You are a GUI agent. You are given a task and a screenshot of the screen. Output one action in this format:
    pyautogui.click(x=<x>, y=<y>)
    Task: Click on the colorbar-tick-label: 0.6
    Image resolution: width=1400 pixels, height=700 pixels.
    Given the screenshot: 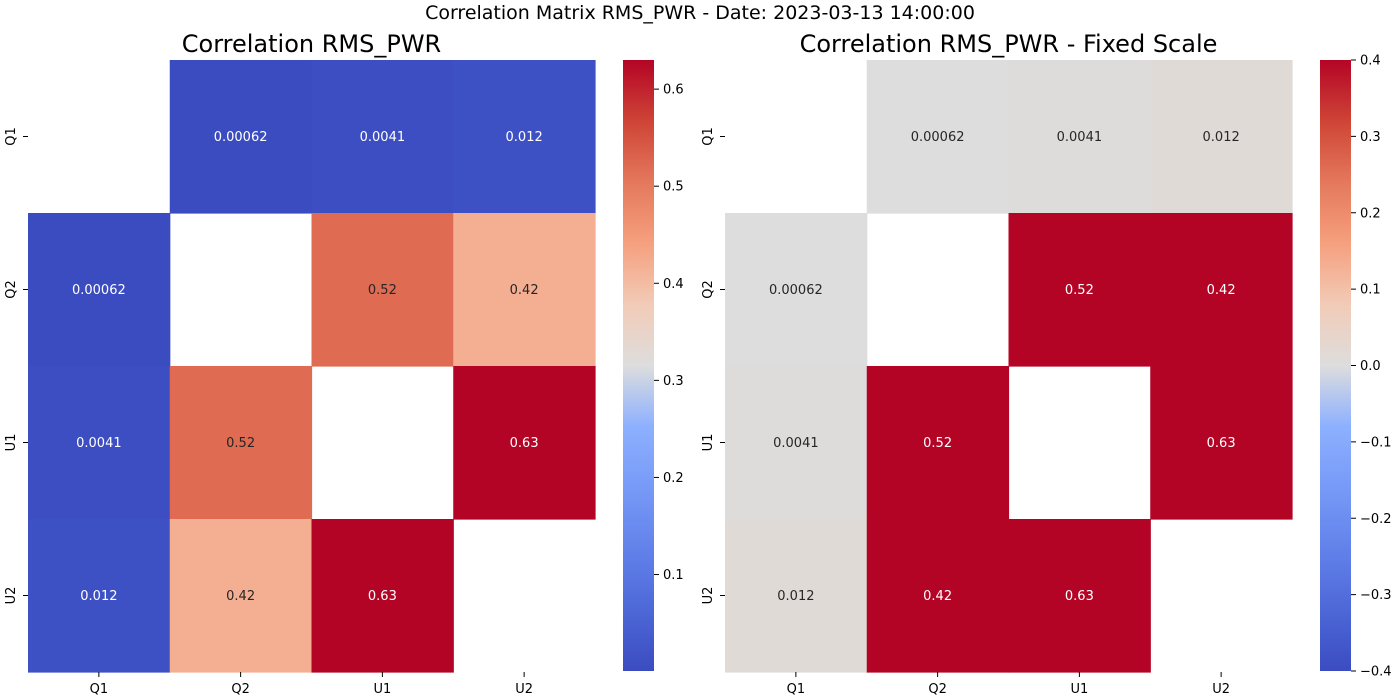 What is the action you would take?
    pyautogui.click(x=673, y=90)
    